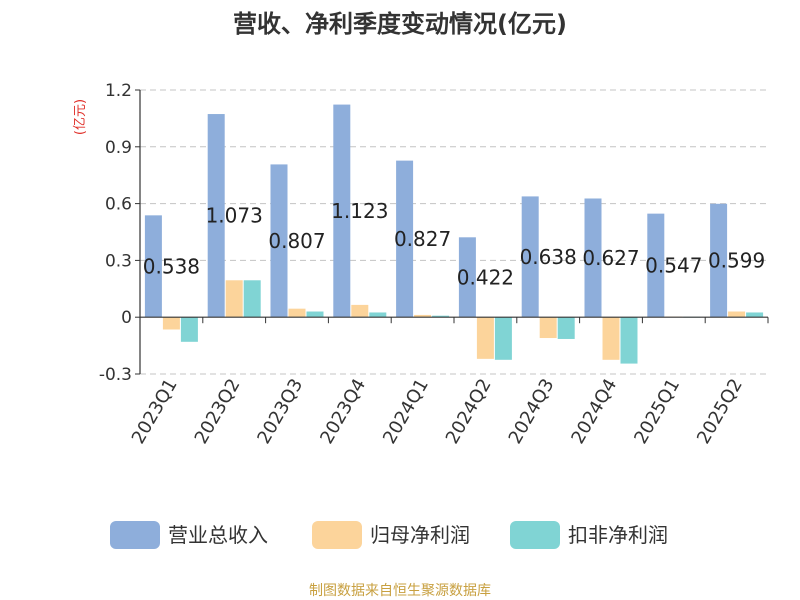  What do you see at coordinates (80, 117) in the screenshot?
I see `y-axis-unit-label: (亿元)` at bounding box center [80, 117].